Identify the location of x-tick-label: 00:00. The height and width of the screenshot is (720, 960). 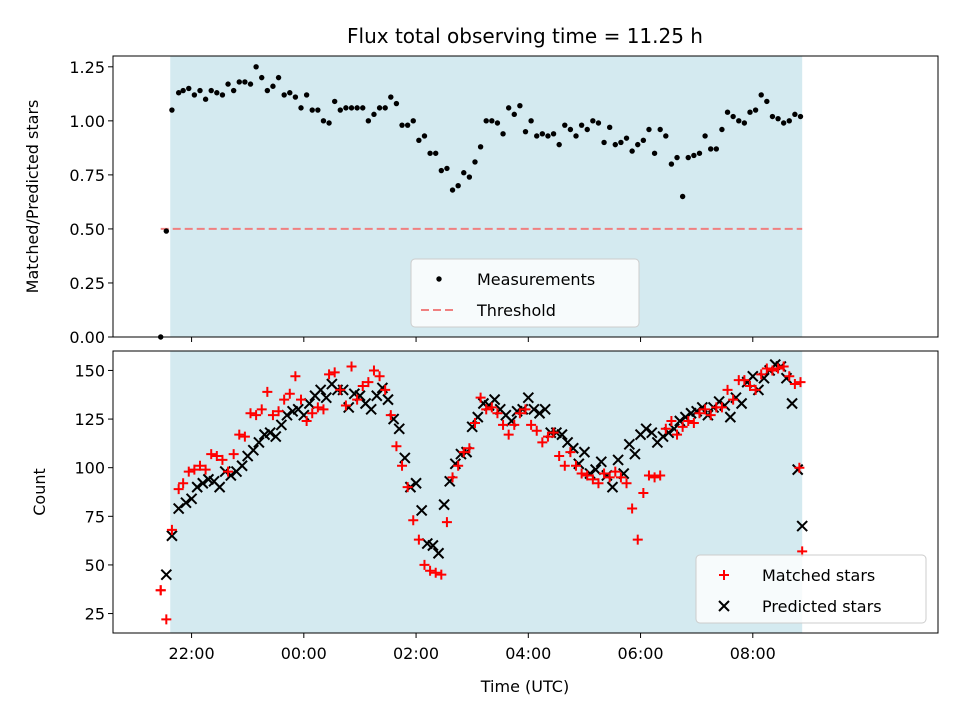
(304, 653).